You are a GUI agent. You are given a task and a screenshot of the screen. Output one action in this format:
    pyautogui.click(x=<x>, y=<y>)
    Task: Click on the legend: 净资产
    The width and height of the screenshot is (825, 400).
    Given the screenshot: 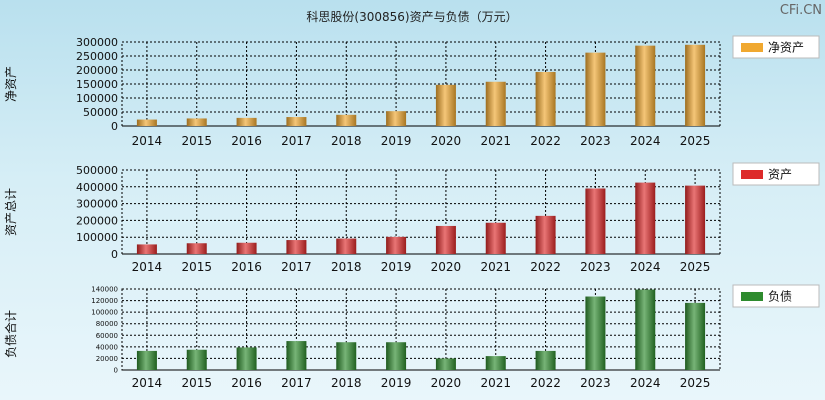 What is the action you would take?
    pyautogui.click(x=776, y=47)
    